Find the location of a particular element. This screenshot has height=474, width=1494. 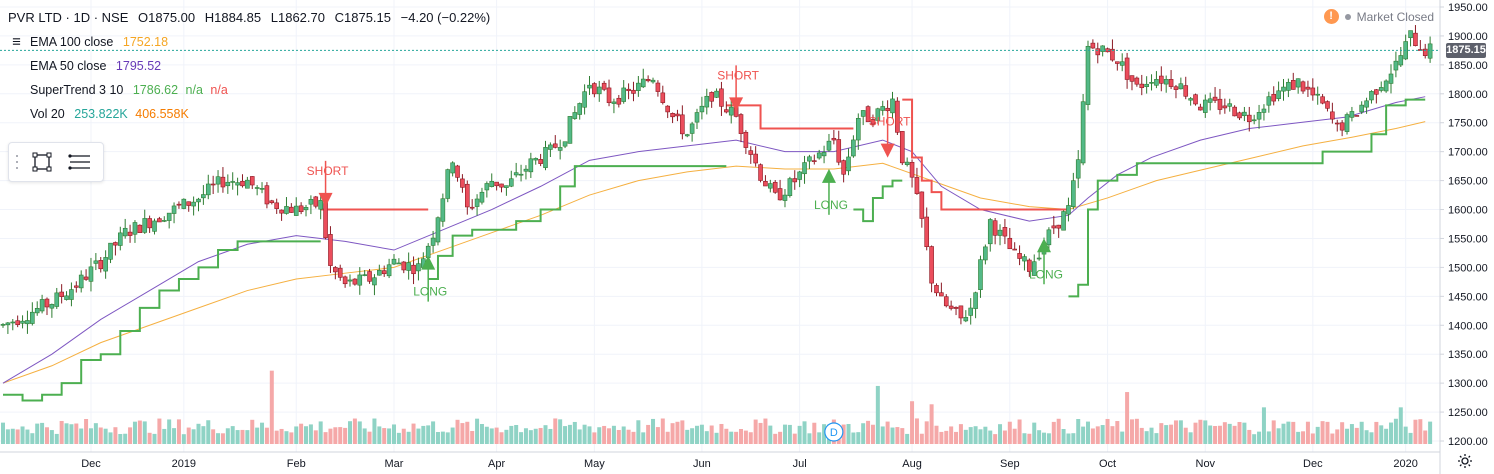

indicator-ema50: EMA 50 close 1795.52 is located at coordinates (249, 66).